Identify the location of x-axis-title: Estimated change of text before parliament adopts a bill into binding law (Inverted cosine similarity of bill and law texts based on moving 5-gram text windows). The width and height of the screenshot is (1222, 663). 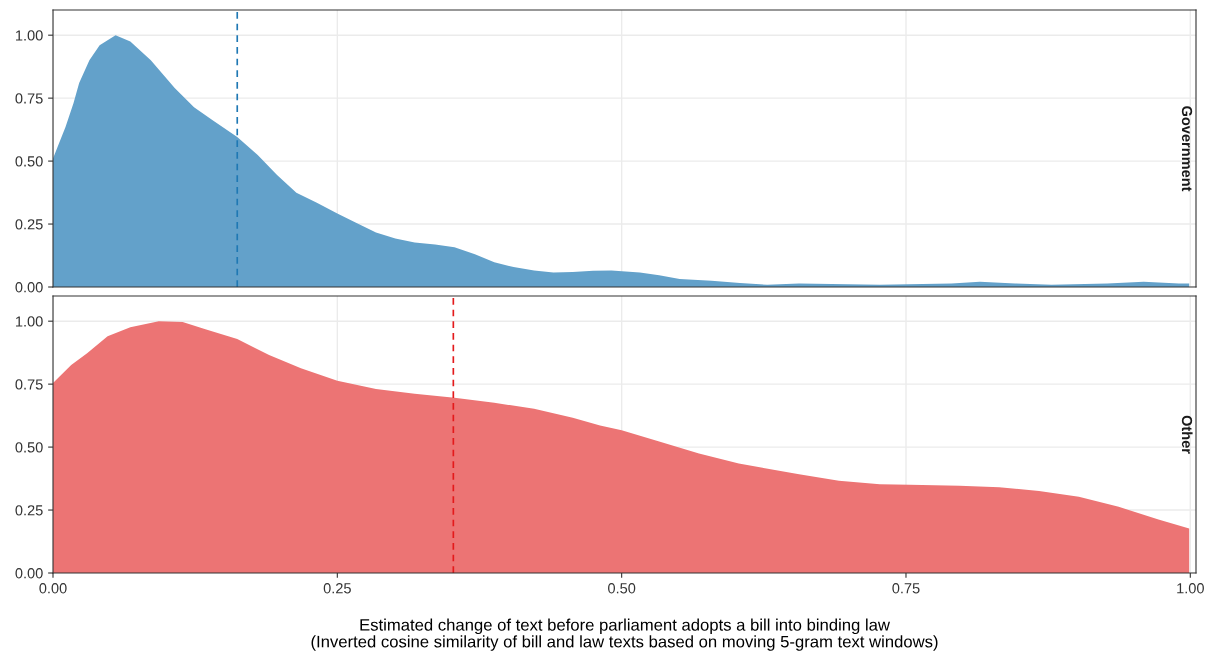
(624, 634).